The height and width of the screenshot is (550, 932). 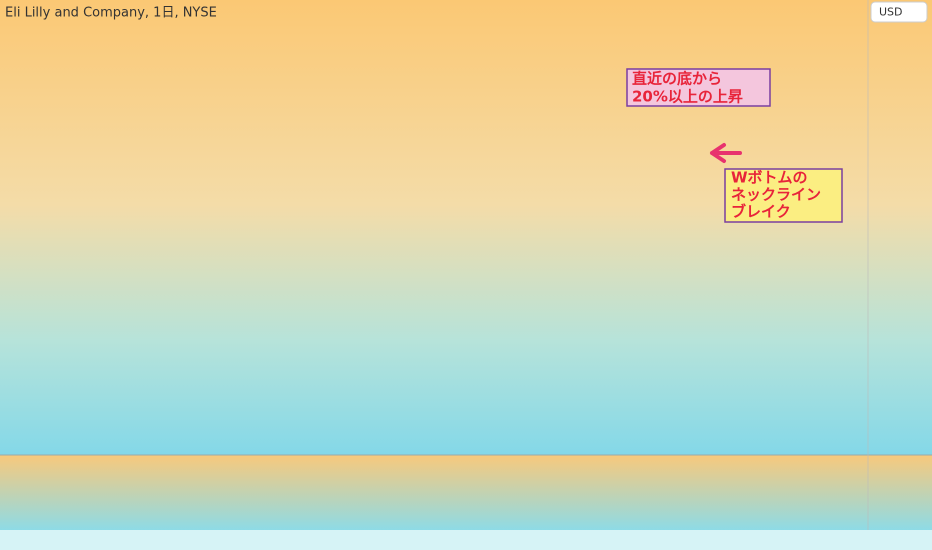 I want to click on annotation: 20%以上の上昇, so click(x=687, y=97).